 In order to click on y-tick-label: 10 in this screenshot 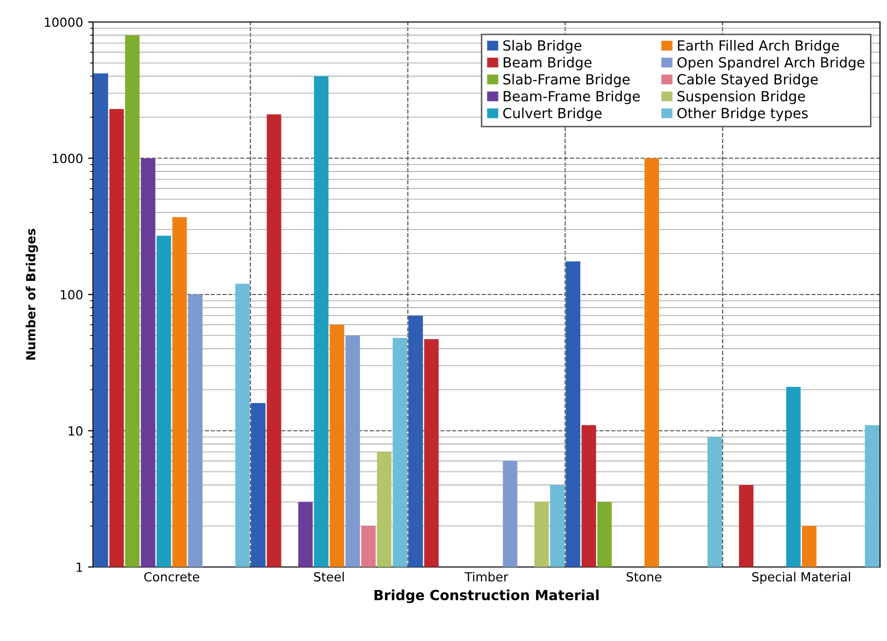, I will do `click(75, 431)`.